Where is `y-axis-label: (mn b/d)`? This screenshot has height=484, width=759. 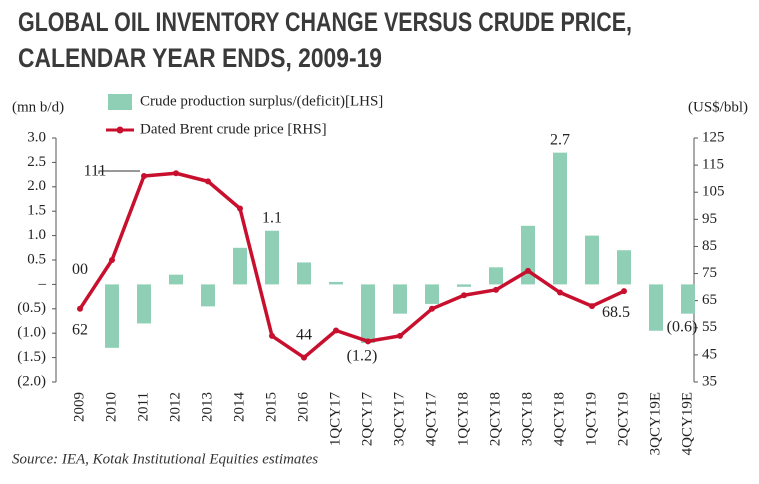
y-axis-label: (mn b/d) is located at coordinates (38, 107).